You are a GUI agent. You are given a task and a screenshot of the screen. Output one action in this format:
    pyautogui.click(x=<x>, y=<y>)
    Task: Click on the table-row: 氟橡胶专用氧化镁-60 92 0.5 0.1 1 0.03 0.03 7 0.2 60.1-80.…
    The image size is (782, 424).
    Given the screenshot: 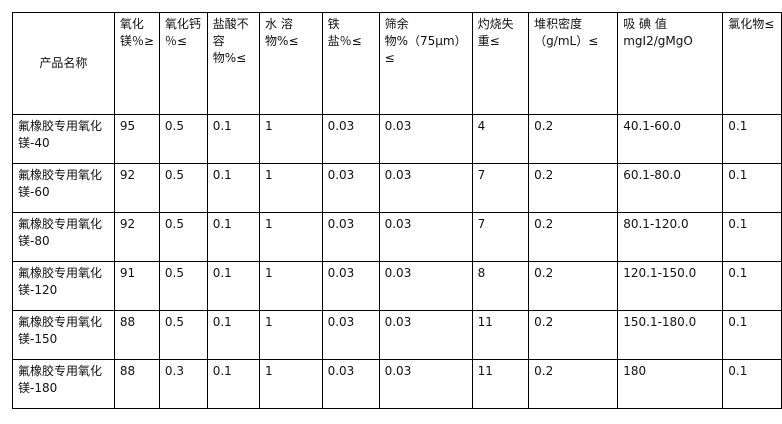 What is the action you would take?
    pyautogui.click(x=397, y=188)
    